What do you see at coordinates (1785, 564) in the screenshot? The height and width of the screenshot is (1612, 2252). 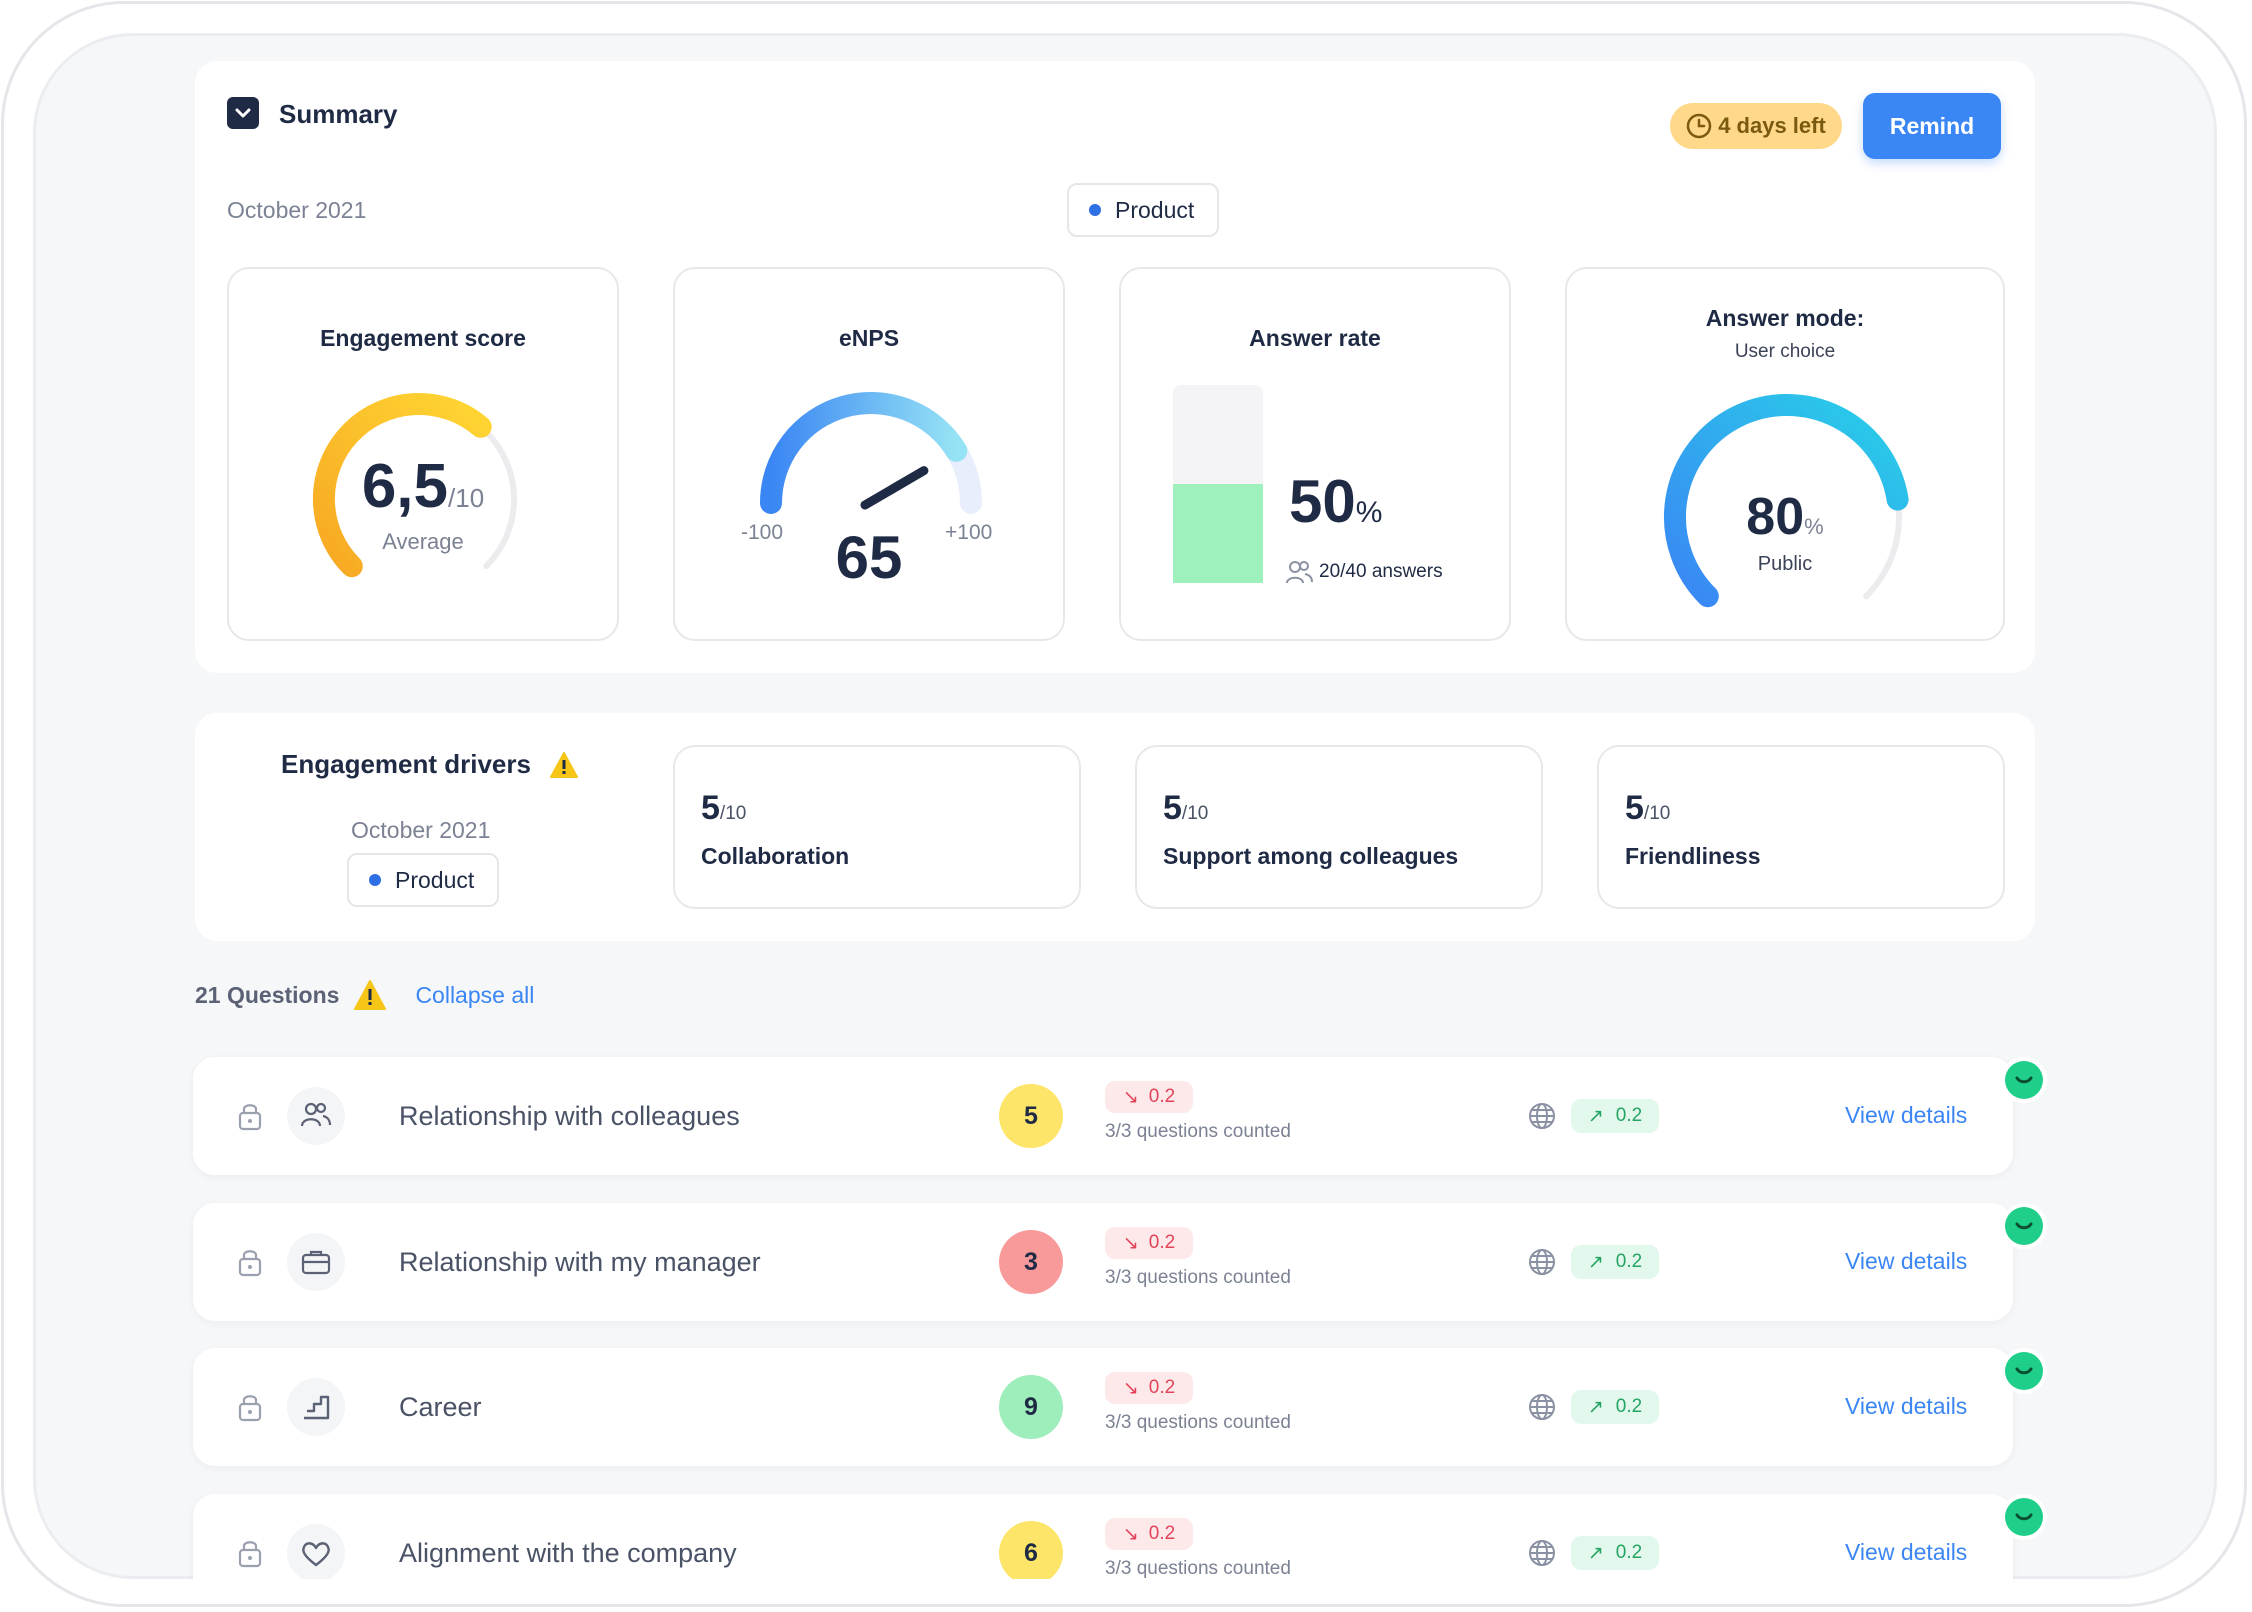 I see `answer-mode-caption: Public` at bounding box center [1785, 564].